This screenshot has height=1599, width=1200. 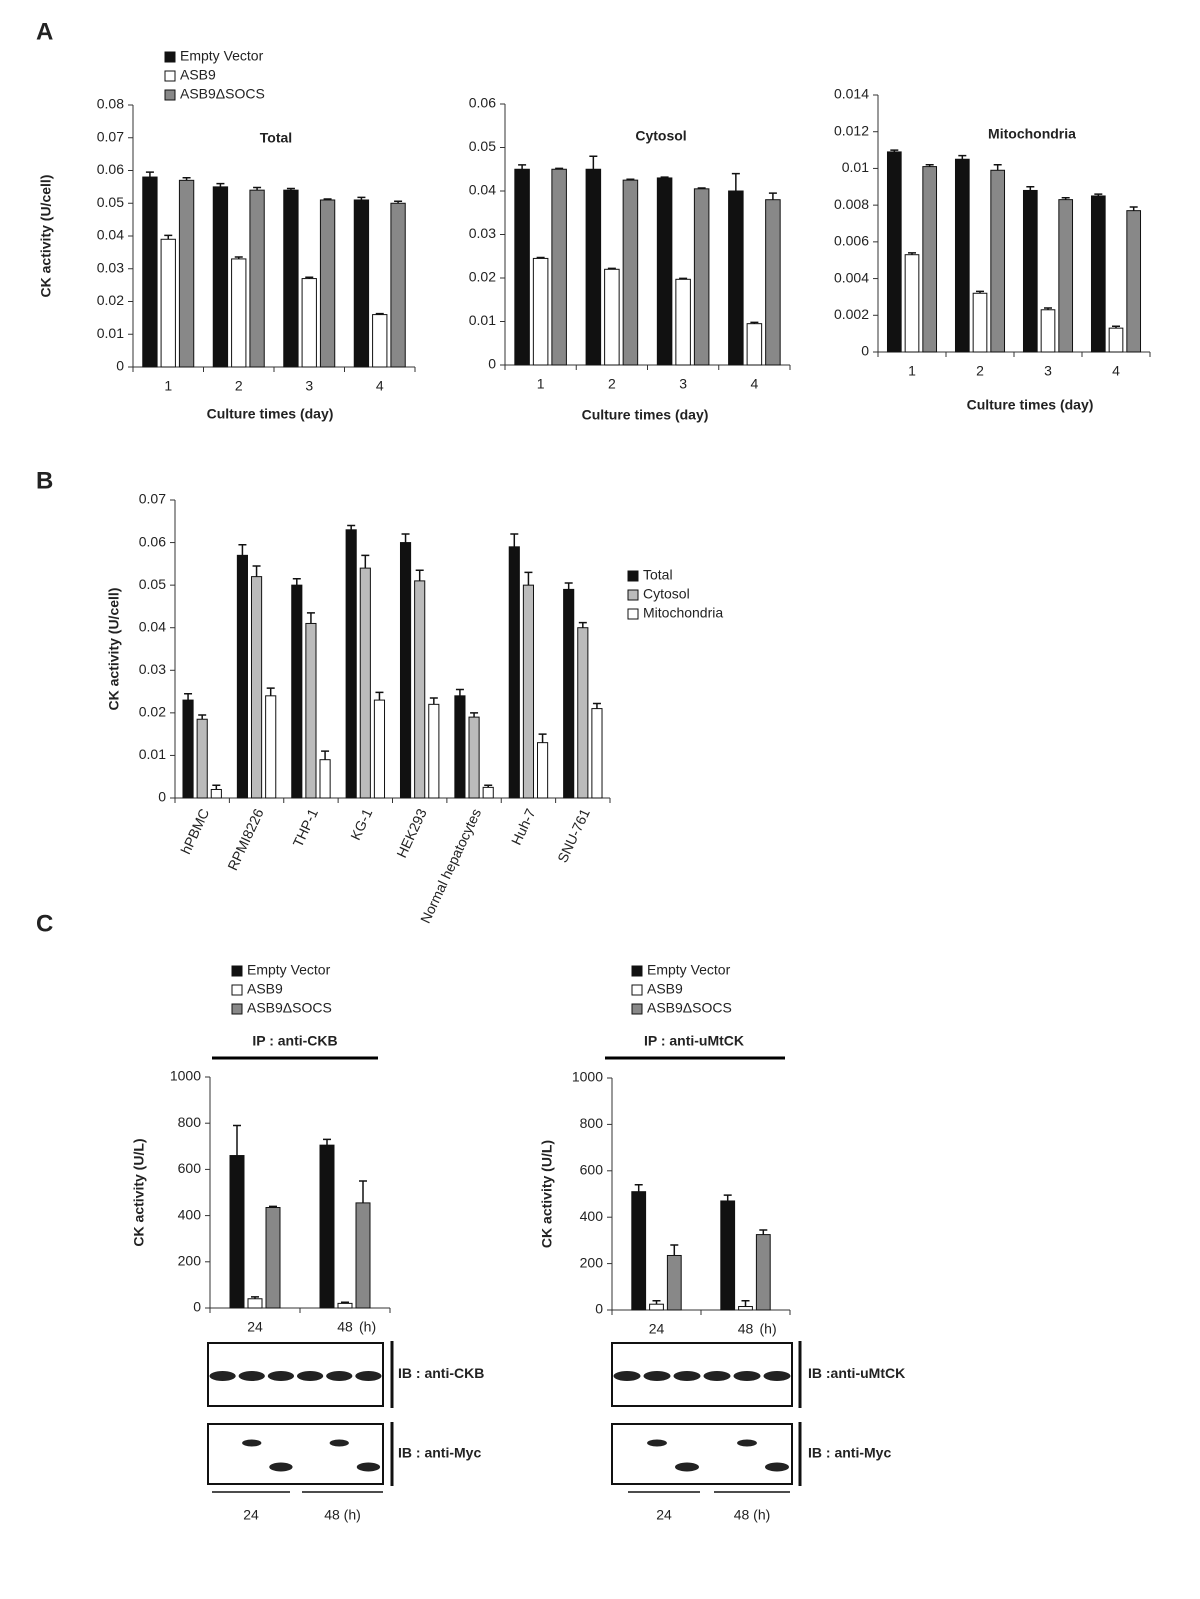 I want to click on panel-label: A, so click(x=44, y=31).